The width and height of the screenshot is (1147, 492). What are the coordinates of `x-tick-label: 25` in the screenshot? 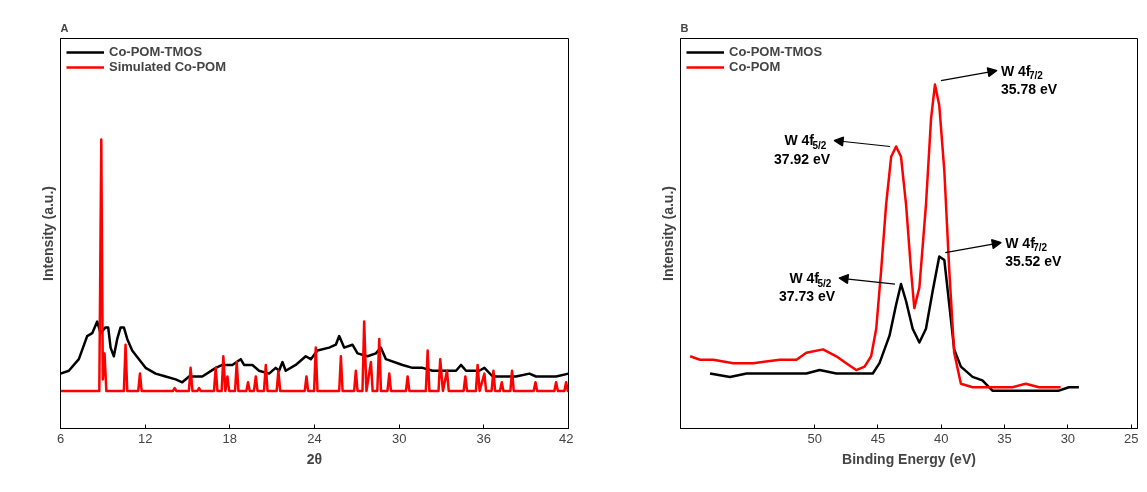 It's located at (1131, 438).